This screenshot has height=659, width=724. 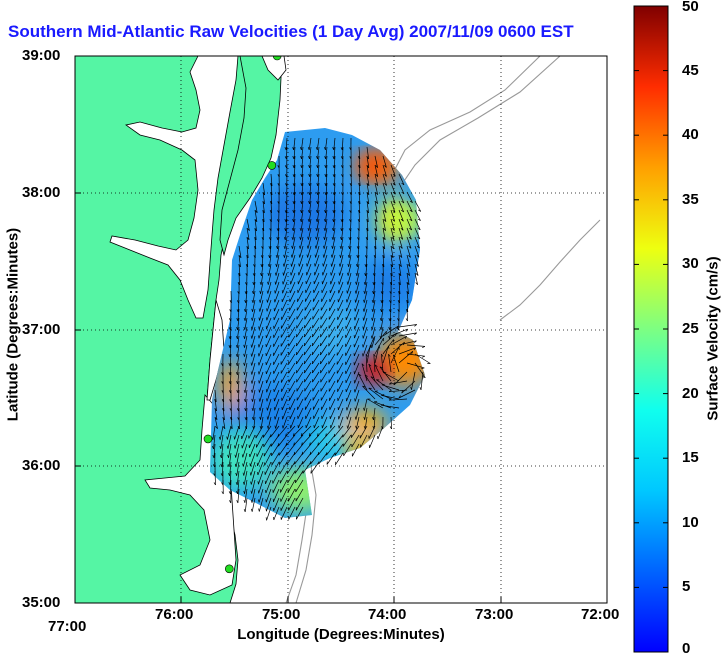 I want to click on x-tick-label: 73:00, so click(x=494, y=614).